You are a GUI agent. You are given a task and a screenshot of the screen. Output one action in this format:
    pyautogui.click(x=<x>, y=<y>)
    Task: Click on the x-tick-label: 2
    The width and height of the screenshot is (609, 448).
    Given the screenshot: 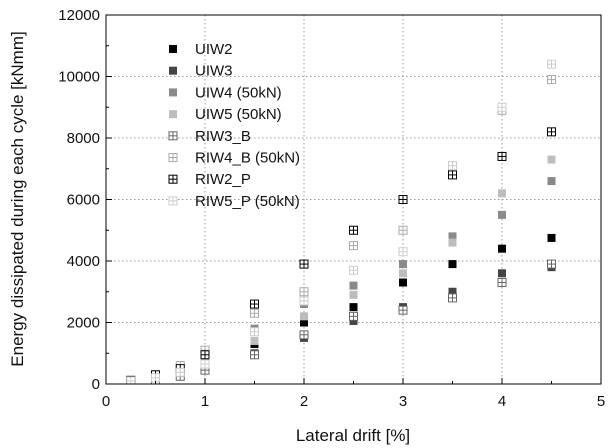 What is the action you would take?
    pyautogui.click(x=304, y=401)
    